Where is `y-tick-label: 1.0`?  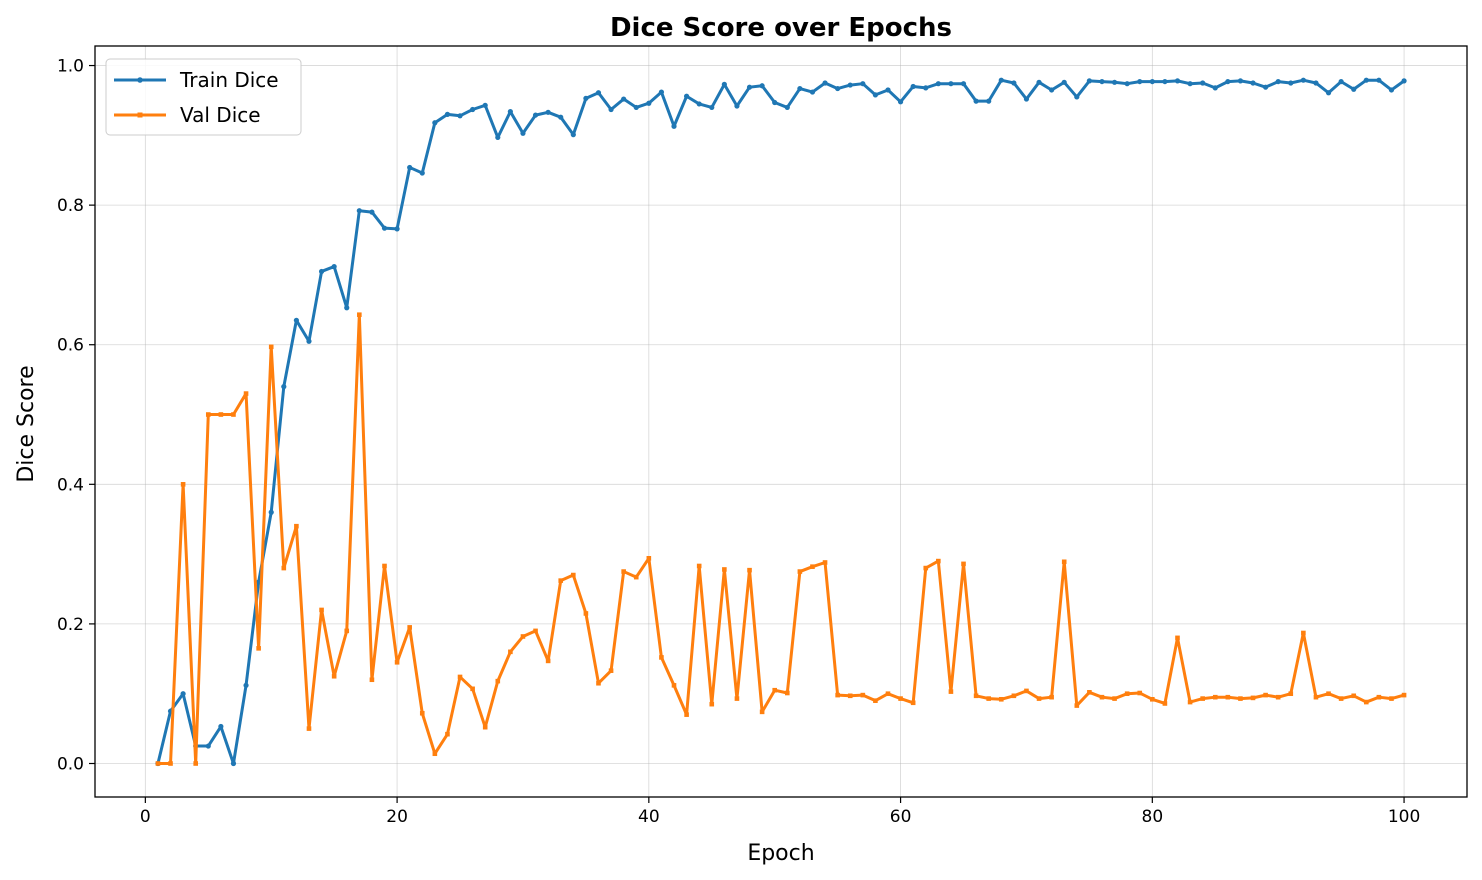 y-tick-label: 1.0 is located at coordinates (70, 67).